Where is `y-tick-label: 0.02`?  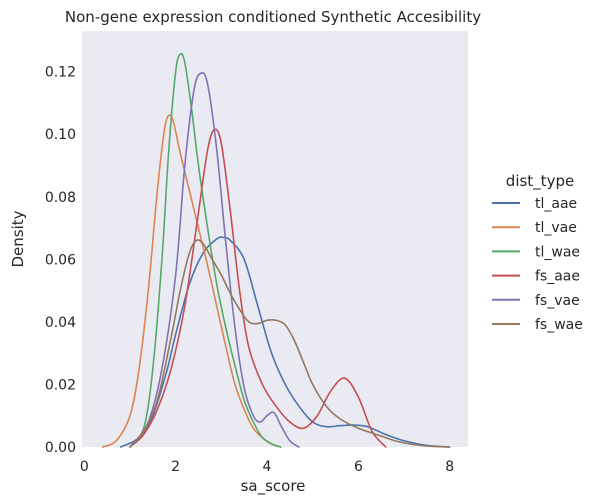
y-tick-label: 0.02 is located at coordinates (60, 385).